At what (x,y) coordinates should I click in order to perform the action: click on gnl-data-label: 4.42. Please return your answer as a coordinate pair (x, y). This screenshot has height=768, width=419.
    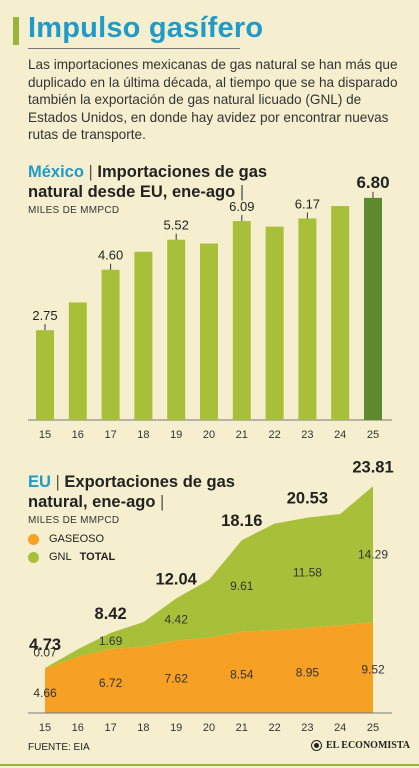
    Looking at the image, I should click on (177, 619).